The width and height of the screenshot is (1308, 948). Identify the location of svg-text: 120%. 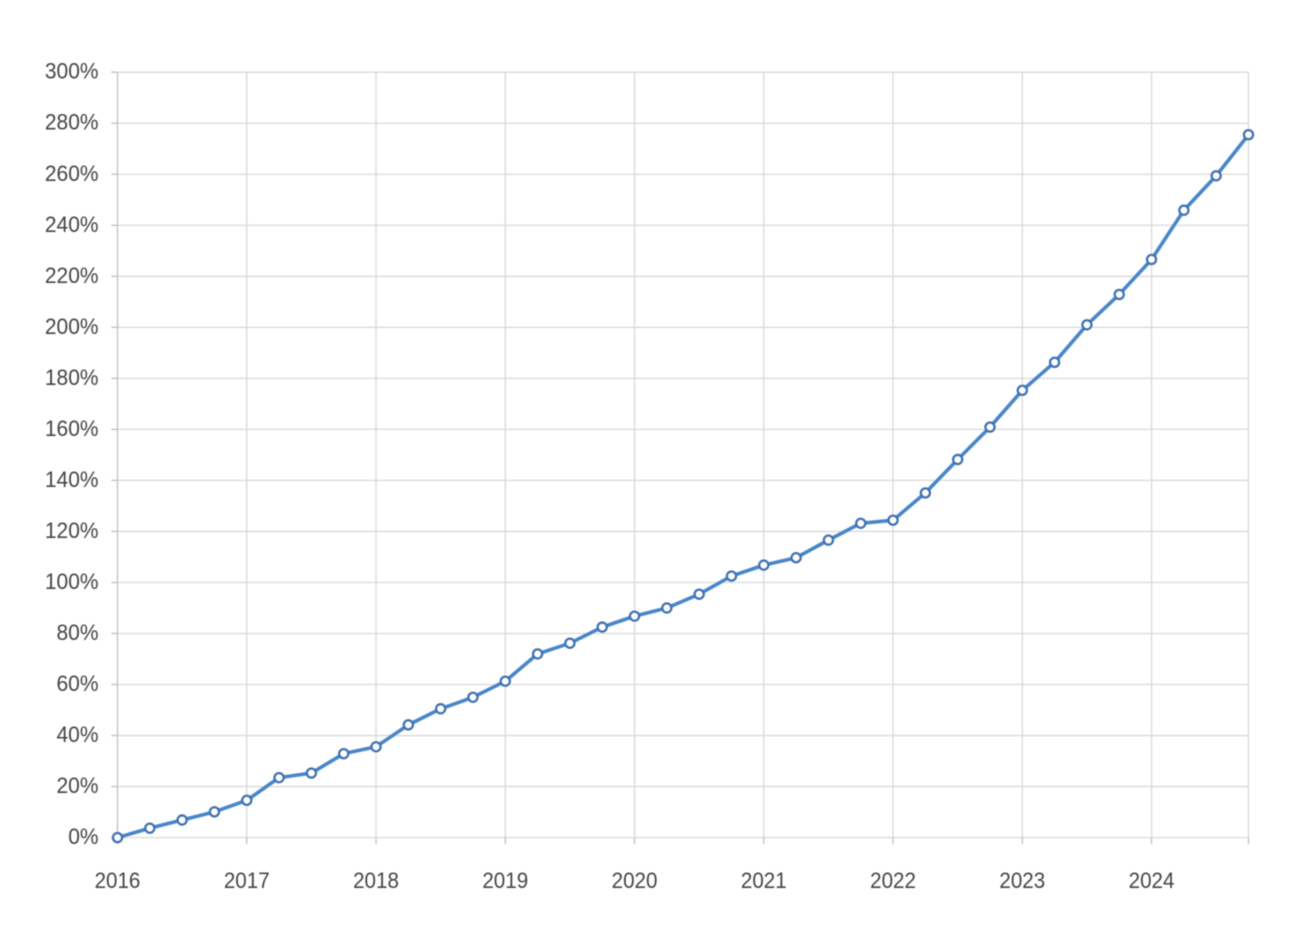
(72, 530).